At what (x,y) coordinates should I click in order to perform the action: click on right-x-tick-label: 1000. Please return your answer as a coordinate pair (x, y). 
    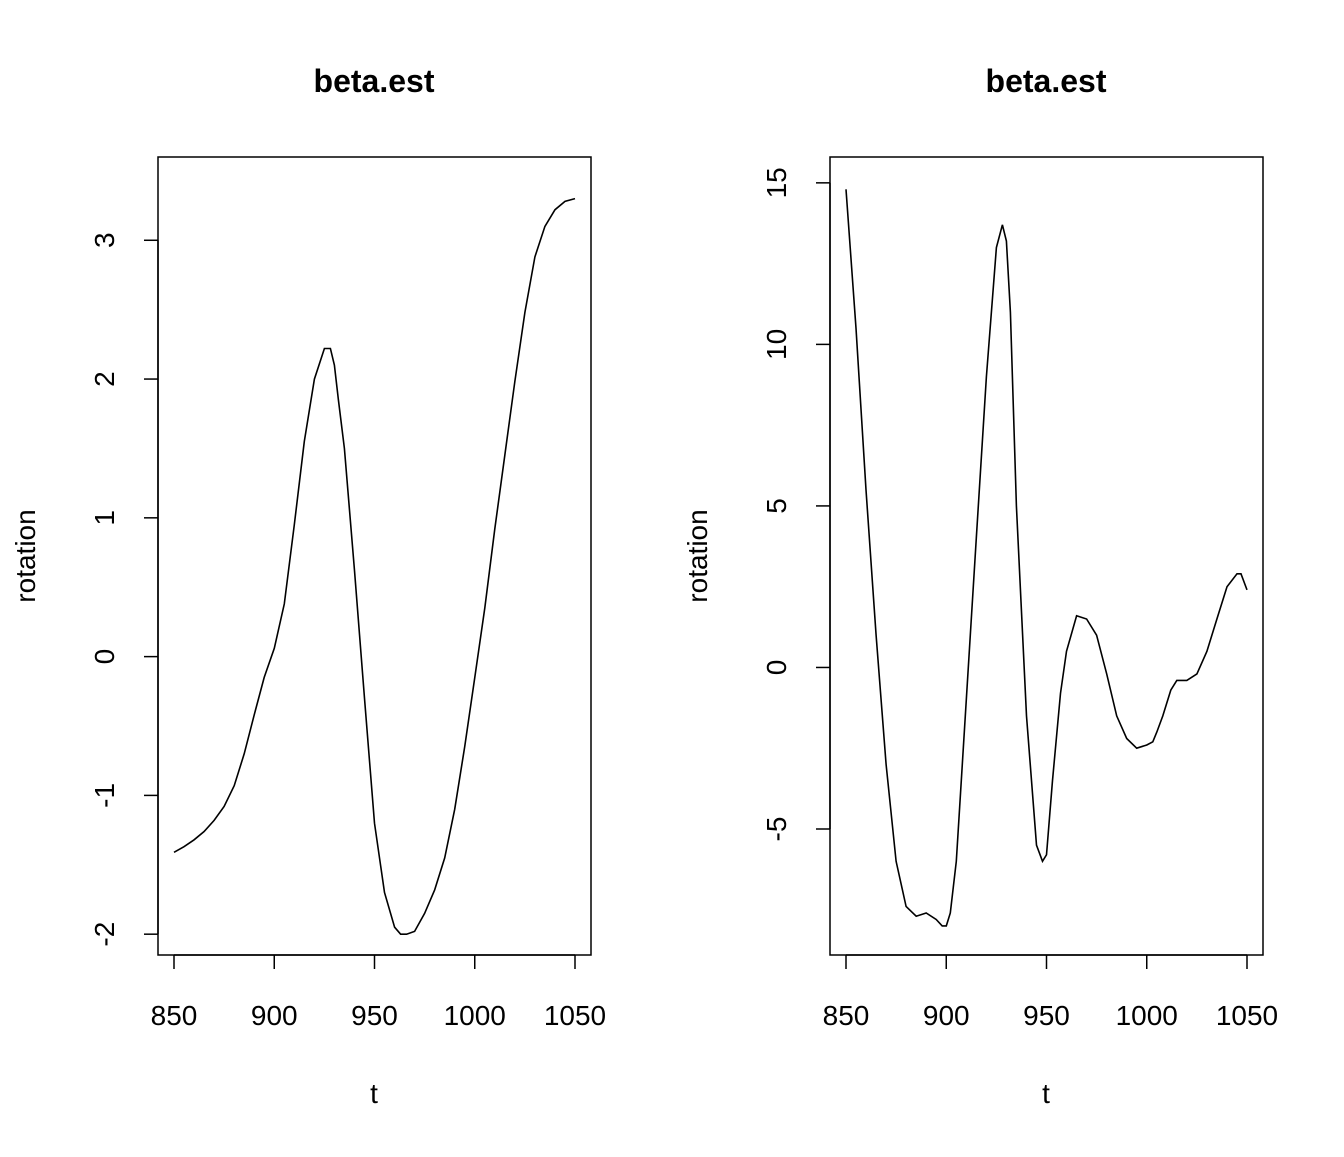
    Looking at the image, I should click on (1147, 1015).